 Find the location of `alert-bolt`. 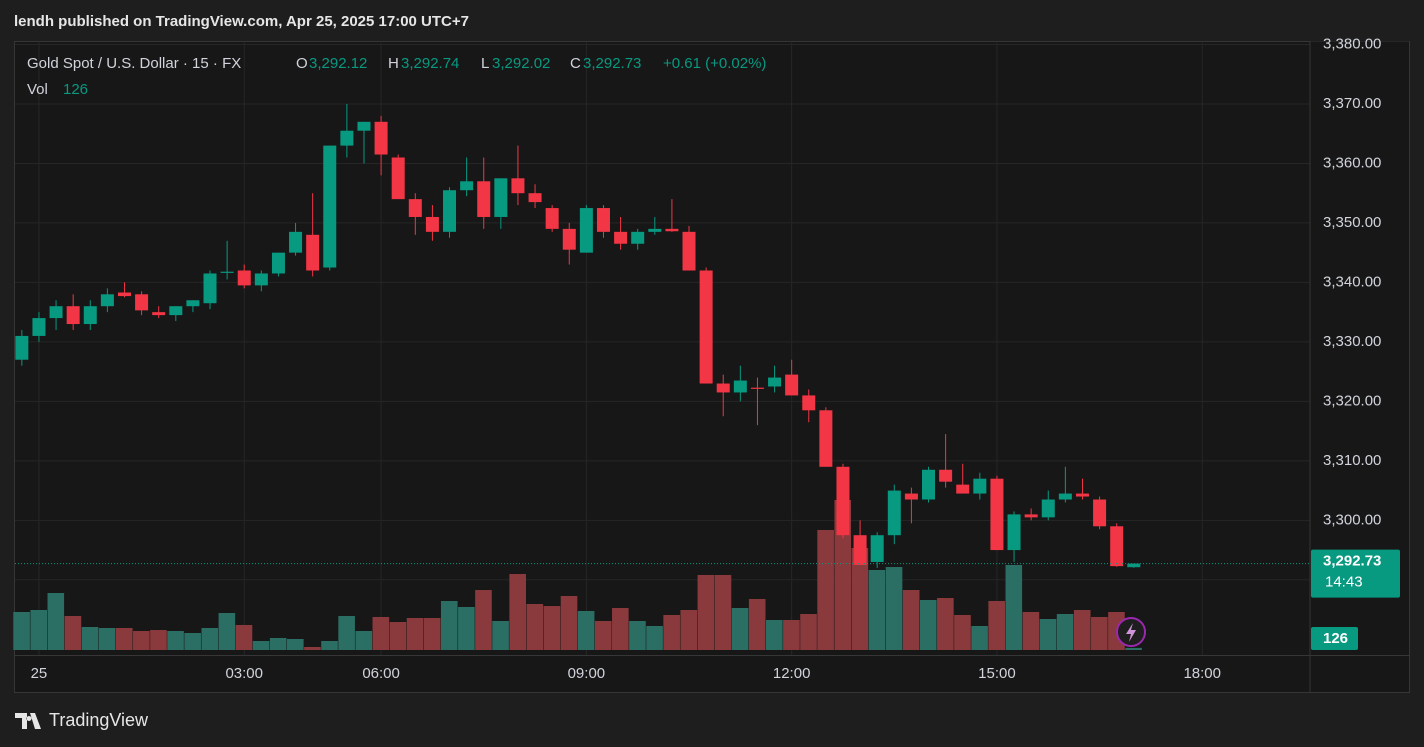

alert-bolt is located at coordinates (1131, 632).